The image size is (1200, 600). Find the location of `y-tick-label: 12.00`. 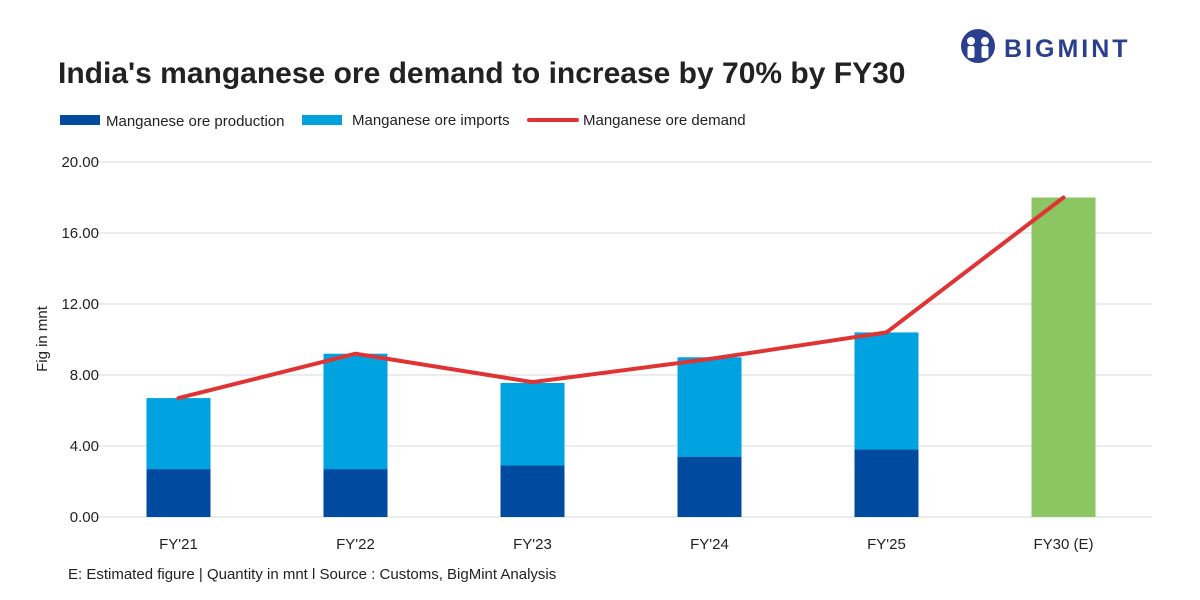

y-tick-label: 12.00 is located at coordinates (80, 304).